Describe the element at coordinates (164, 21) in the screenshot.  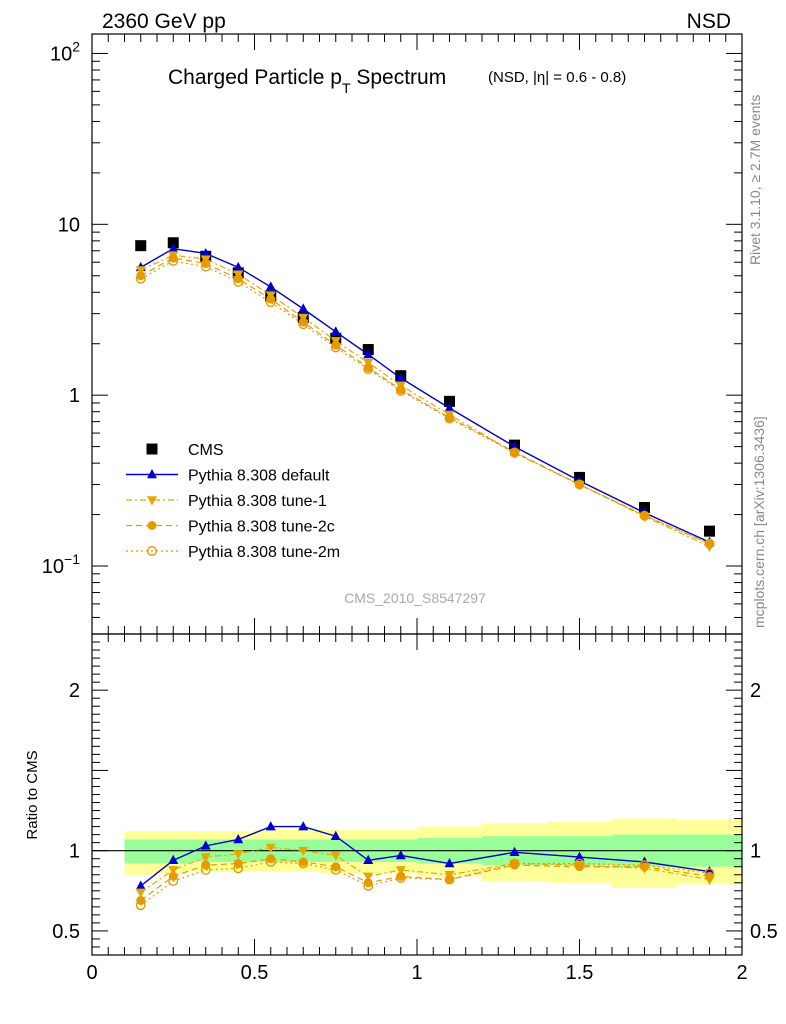
I see `energy-label: 2360 GeV pp` at that location.